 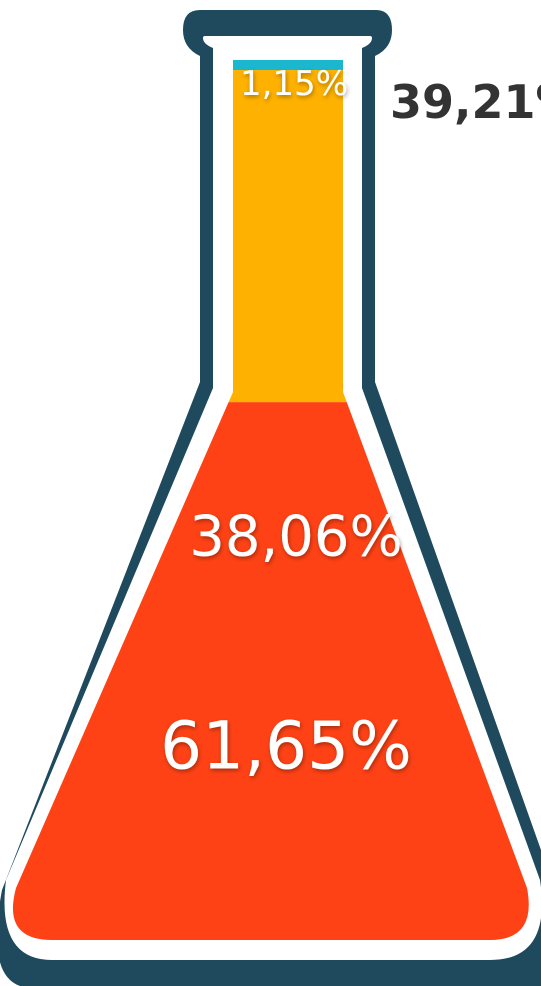 I want to click on segment-label-3: 1,15%, so click(x=294, y=84).